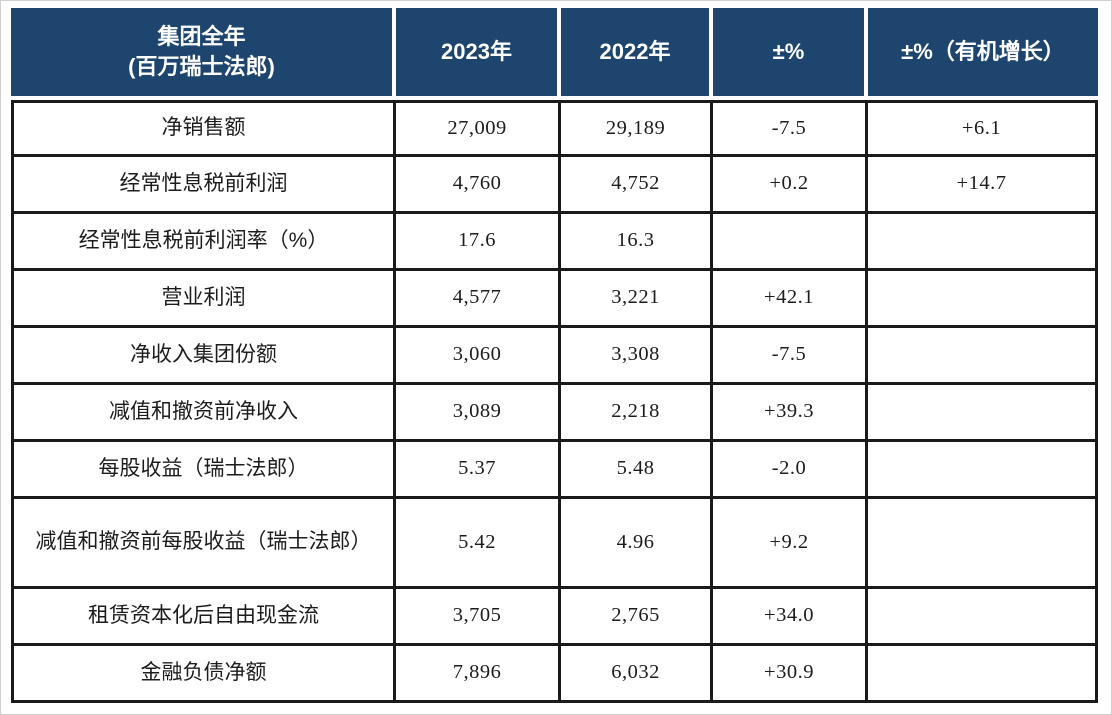  I want to click on header-cell-metric: 集团全年 (百万瑞士法郎), so click(203, 54).